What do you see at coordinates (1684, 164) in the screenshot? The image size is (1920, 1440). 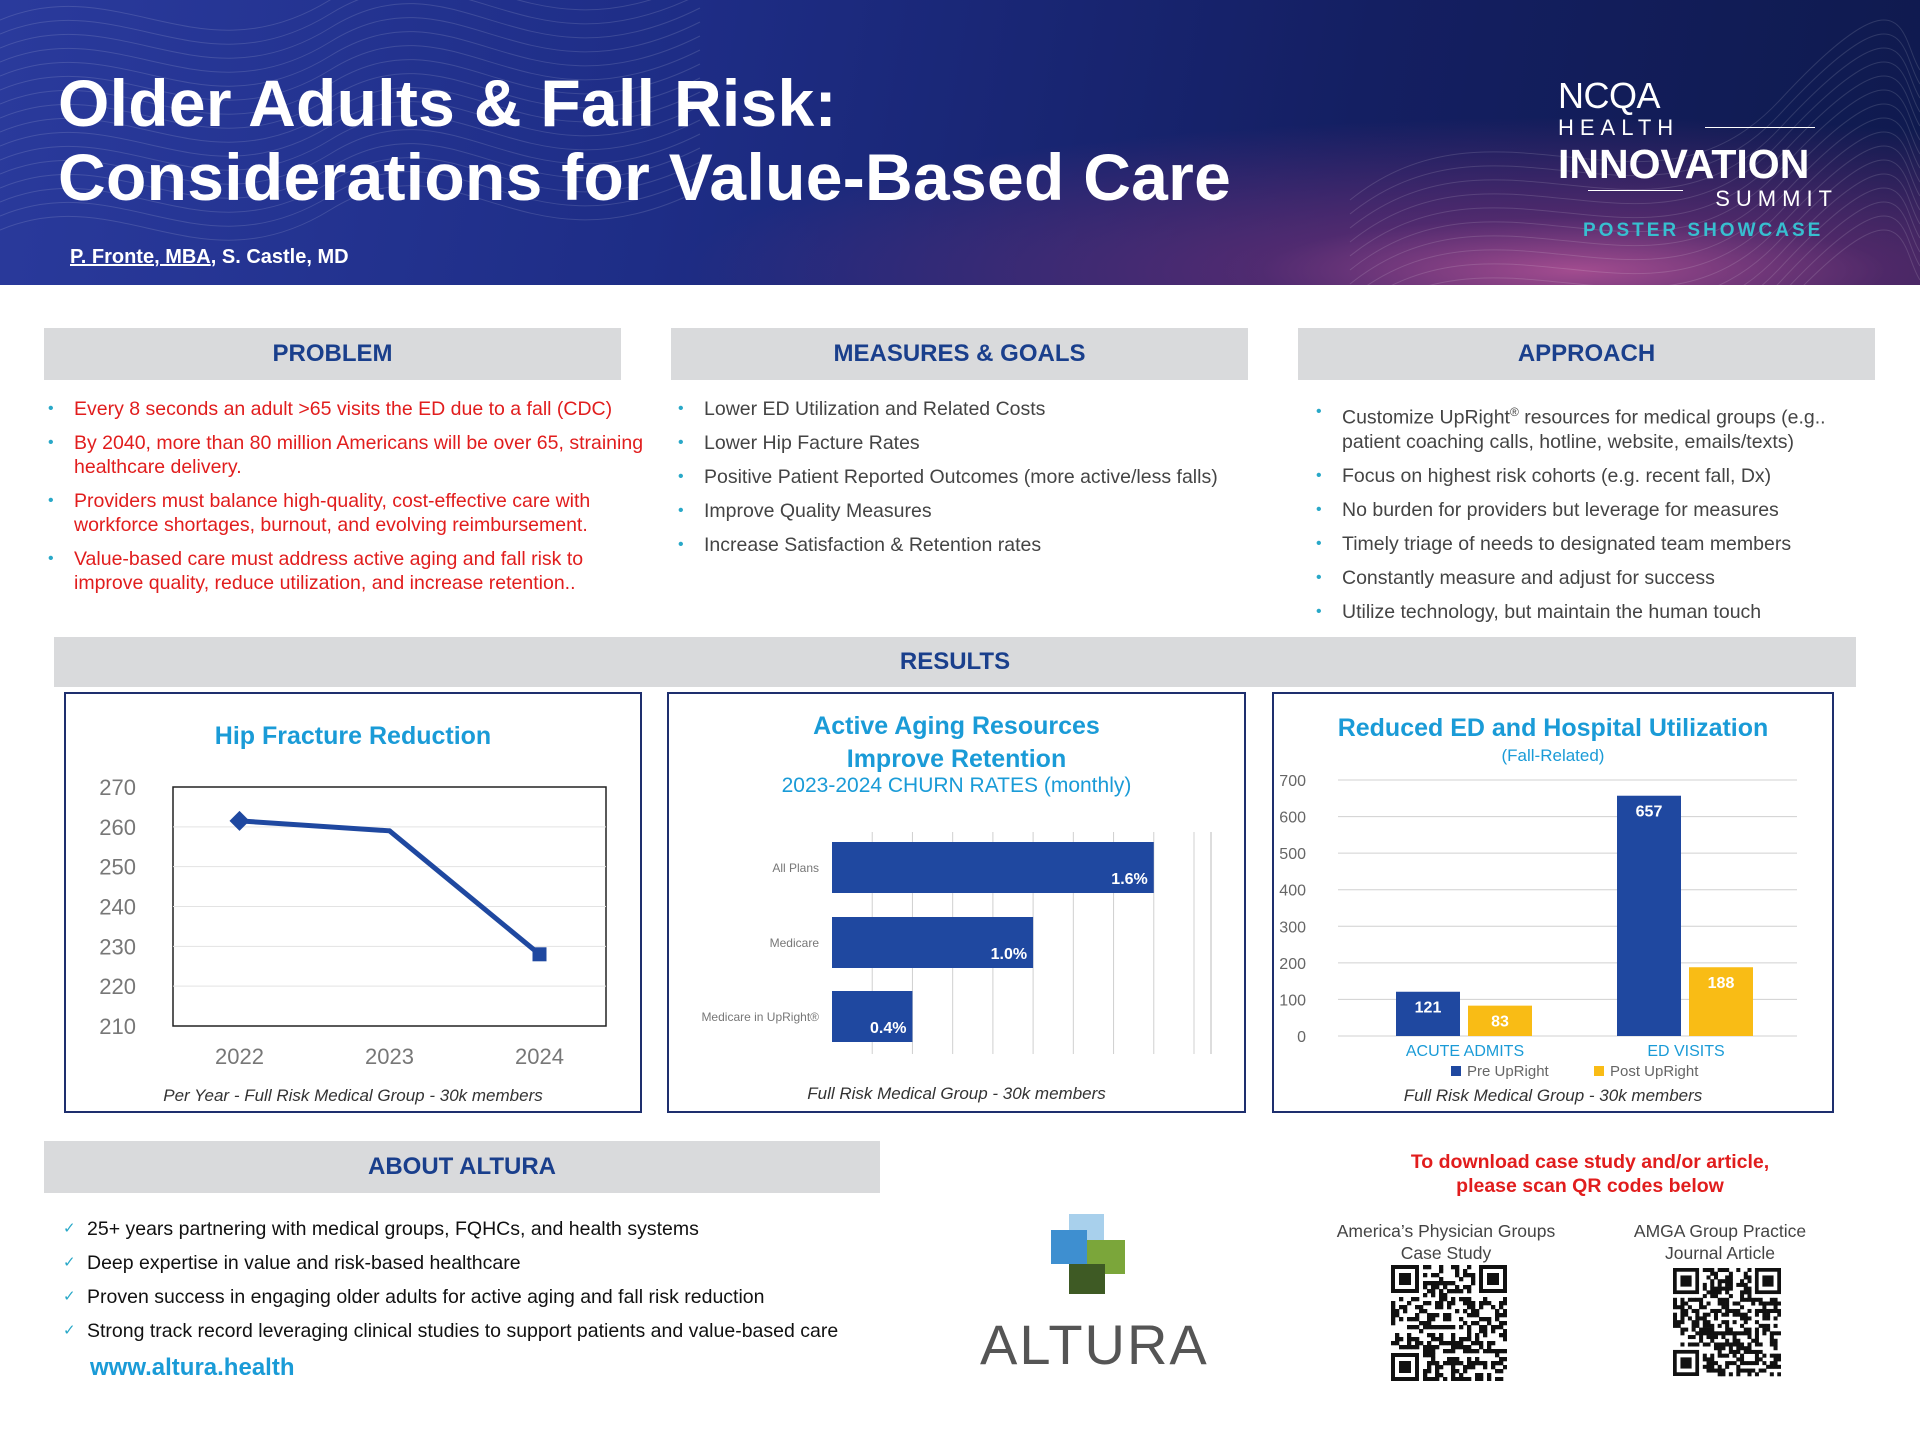 I see `innovation-text: INNOVATION` at bounding box center [1684, 164].